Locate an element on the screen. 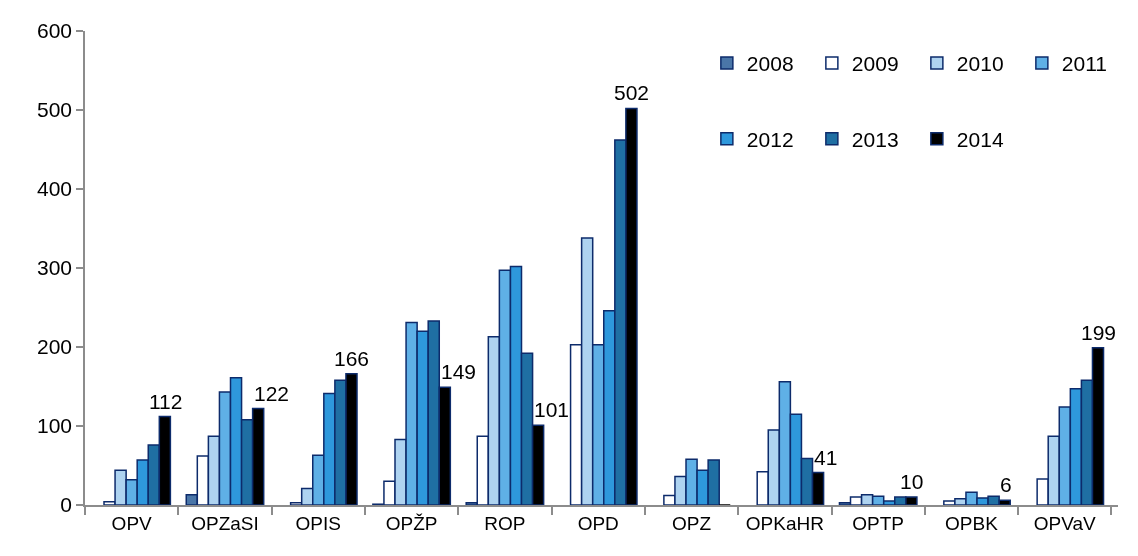 Image resolution: width=1138 pixels, height=556 pixels. data-label: 122 is located at coordinates (272, 393).